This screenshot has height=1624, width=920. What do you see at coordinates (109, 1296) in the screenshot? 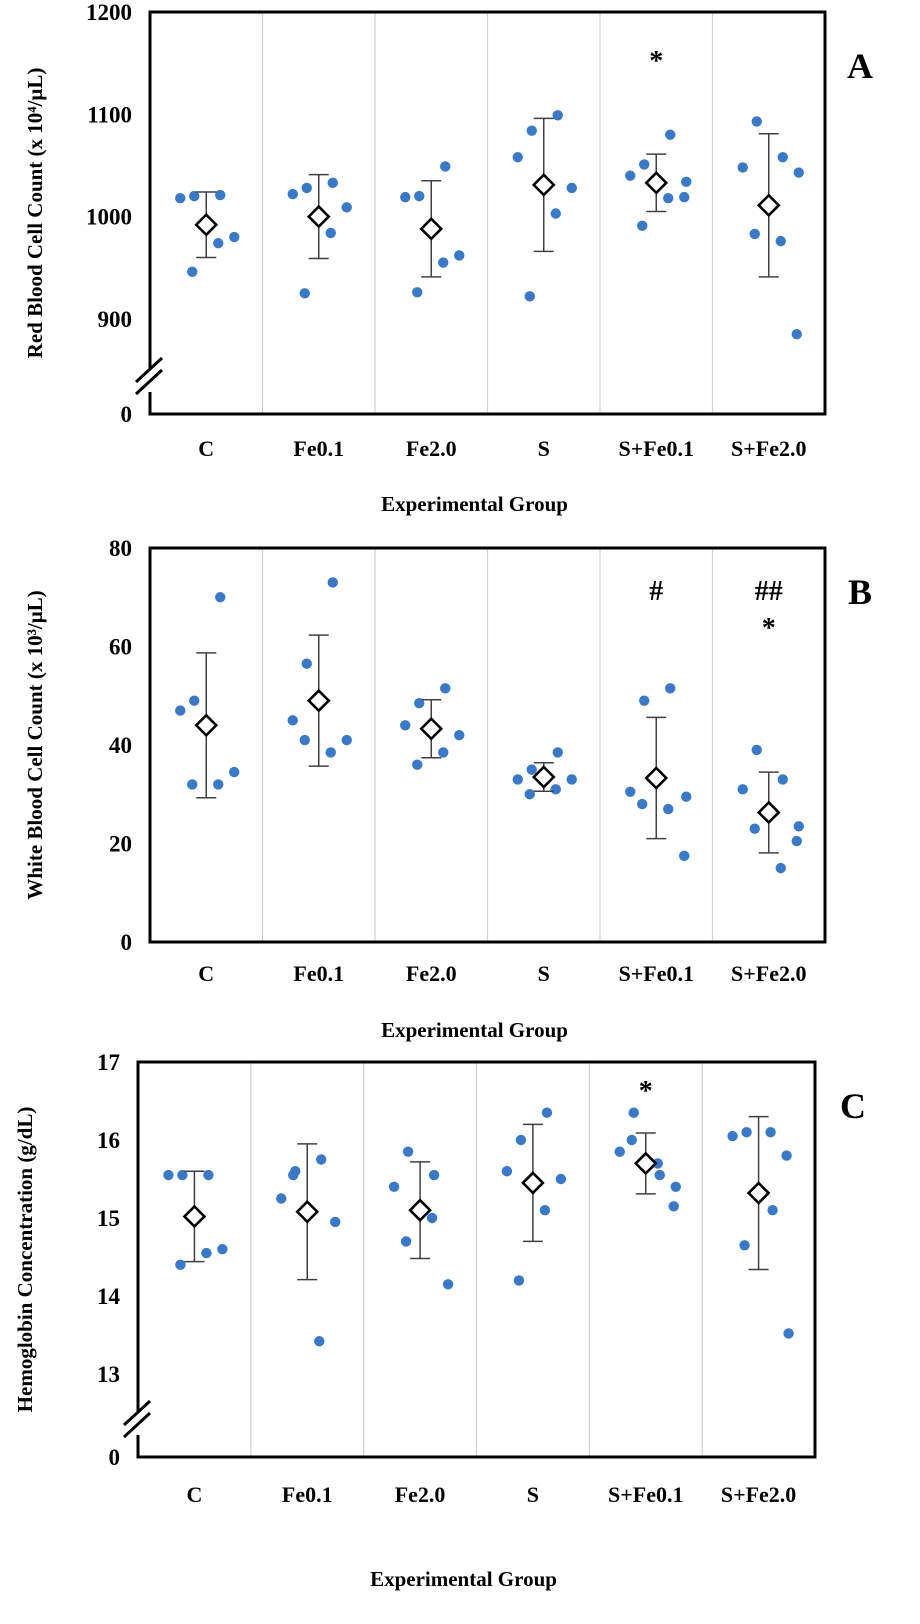
I see `y-tick-label: 14` at bounding box center [109, 1296].